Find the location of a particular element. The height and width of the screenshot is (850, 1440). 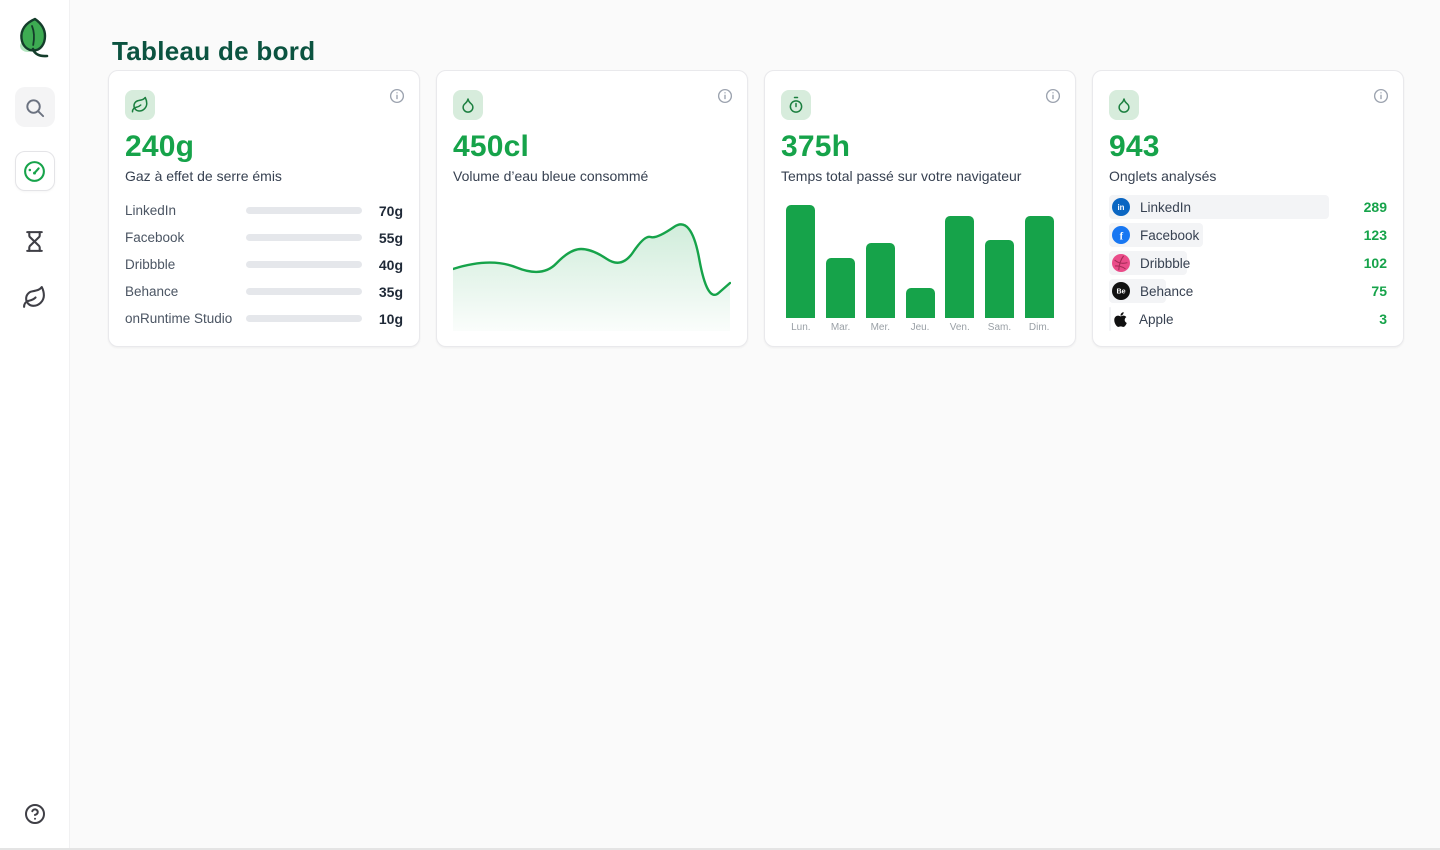

emission-value: 70g is located at coordinates (390, 210).